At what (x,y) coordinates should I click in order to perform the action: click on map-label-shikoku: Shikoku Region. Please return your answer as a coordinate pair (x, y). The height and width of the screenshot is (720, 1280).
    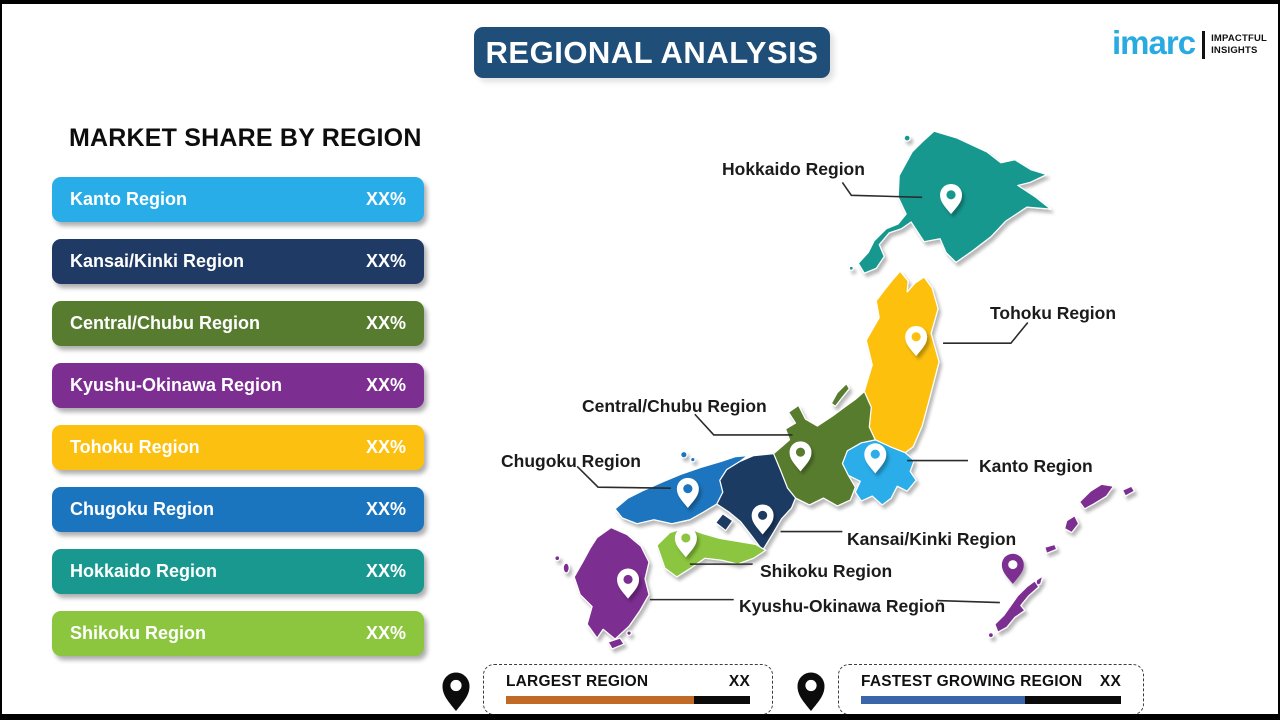
    Looking at the image, I should click on (826, 571).